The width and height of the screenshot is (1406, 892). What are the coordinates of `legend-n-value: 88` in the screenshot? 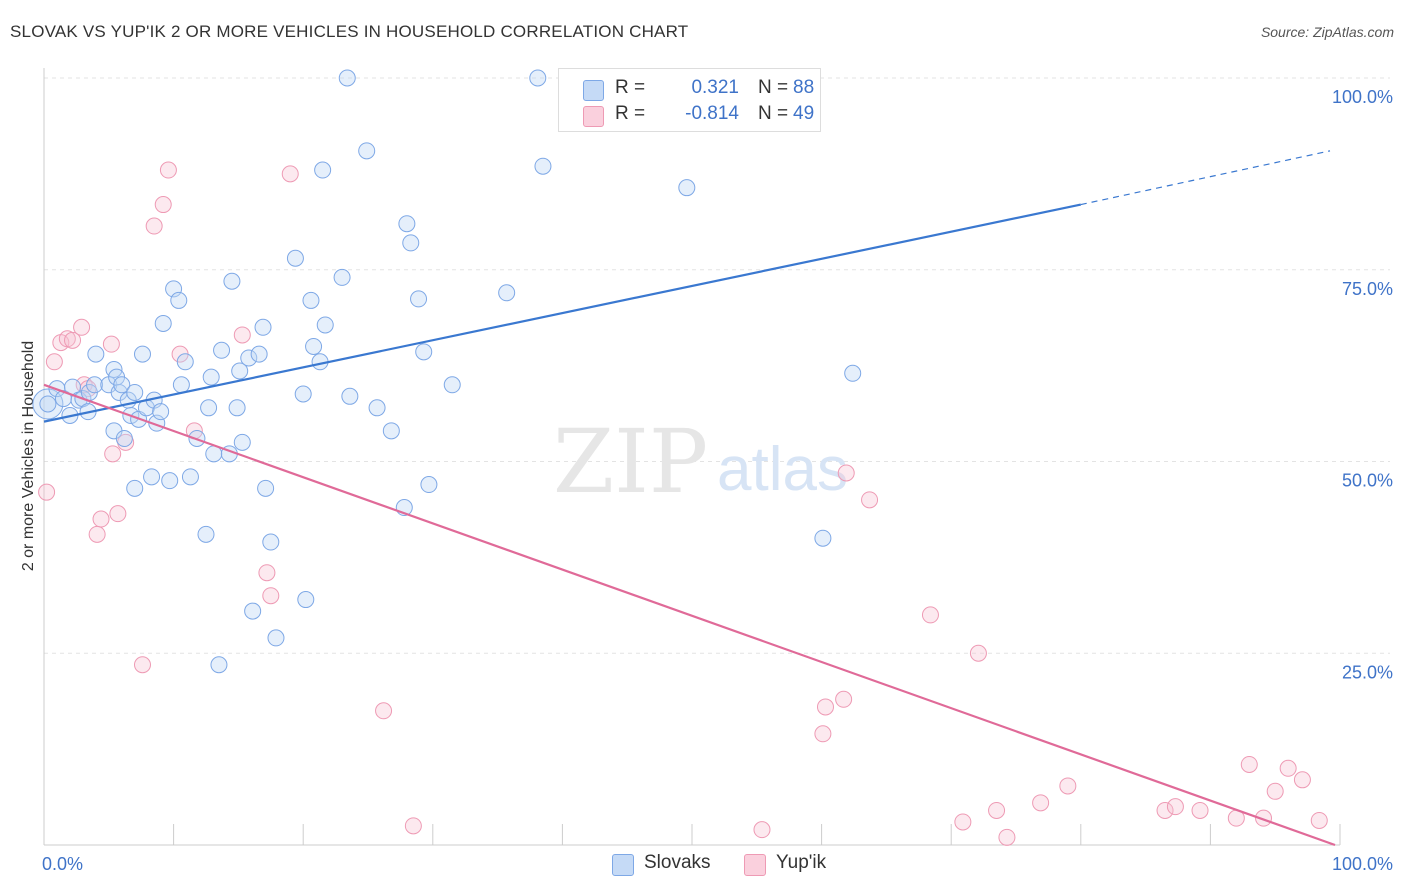 It's located at (804, 87).